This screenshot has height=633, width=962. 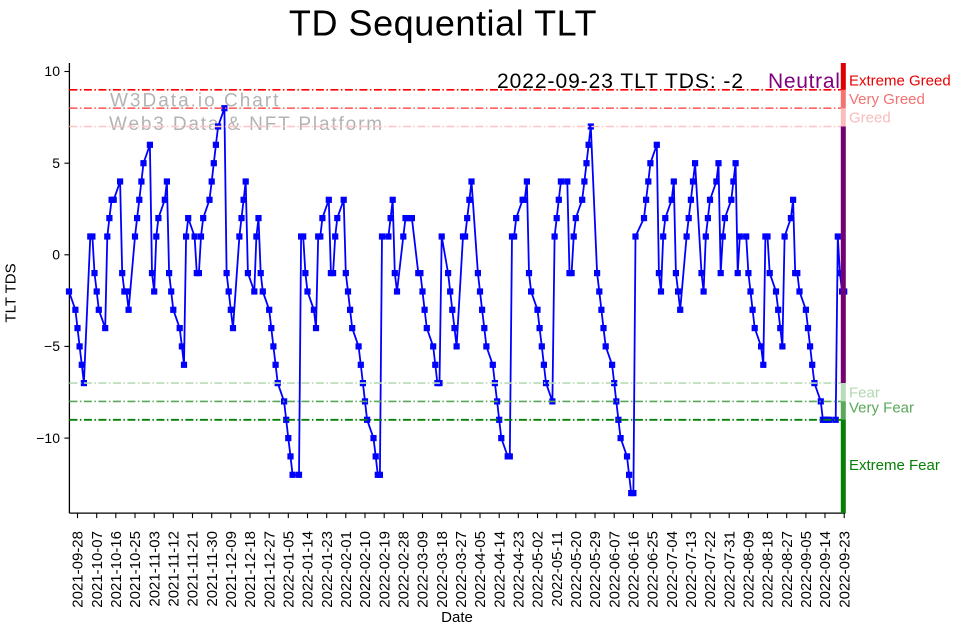 I want to click on svg-text: 2022-05-02, so click(x=538, y=569).